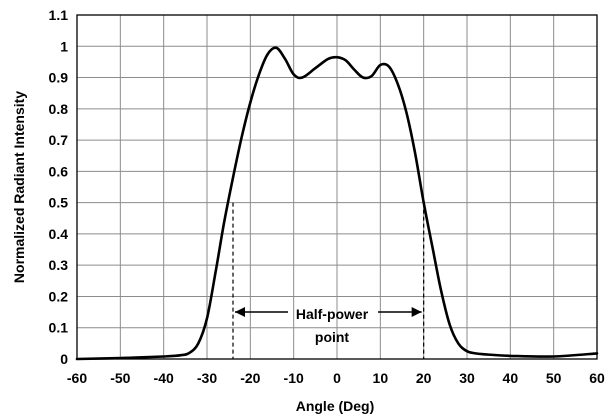 Image resolution: width=613 pixels, height=416 pixels. Describe the element at coordinates (332, 325) in the screenshot. I see `half-power-annotation: Half-power point` at that location.